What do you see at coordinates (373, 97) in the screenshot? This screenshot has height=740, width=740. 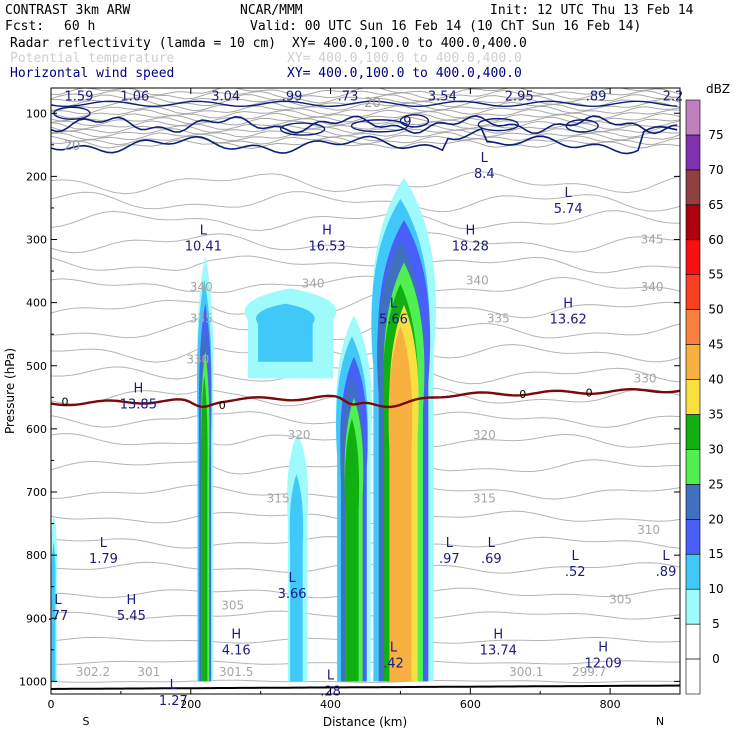 I see `top-wind-values: 1.59 1.06 3.04 .99 .73 3.54 2.95 .89 2.2` at bounding box center [373, 97].